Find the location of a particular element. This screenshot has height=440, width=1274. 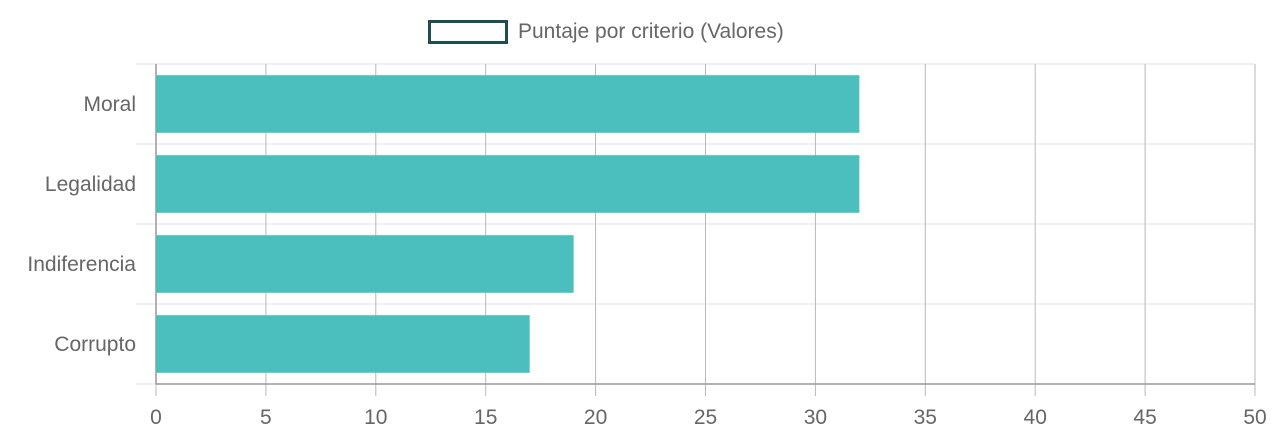

x-tick-label: 25 is located at coordinates (705, 417).